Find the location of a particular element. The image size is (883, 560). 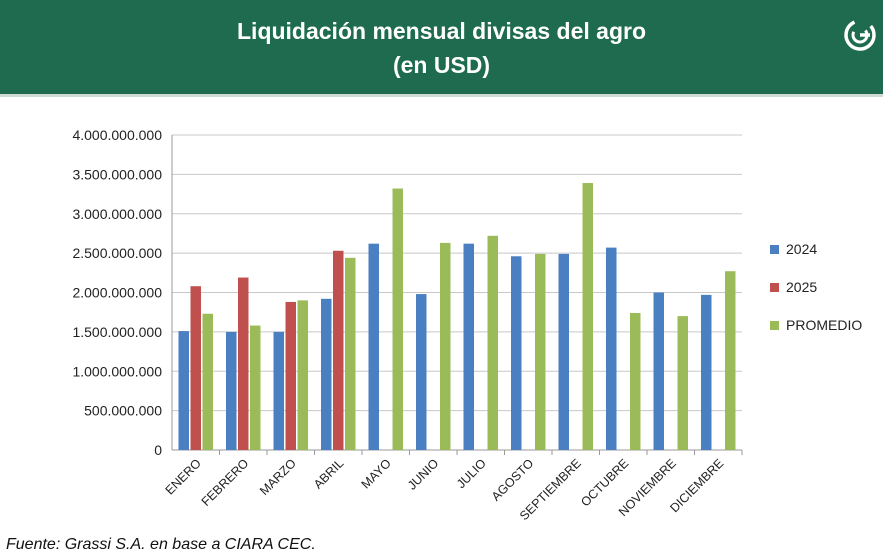

bar-2024-marzo is located at coordinates (278, 390).